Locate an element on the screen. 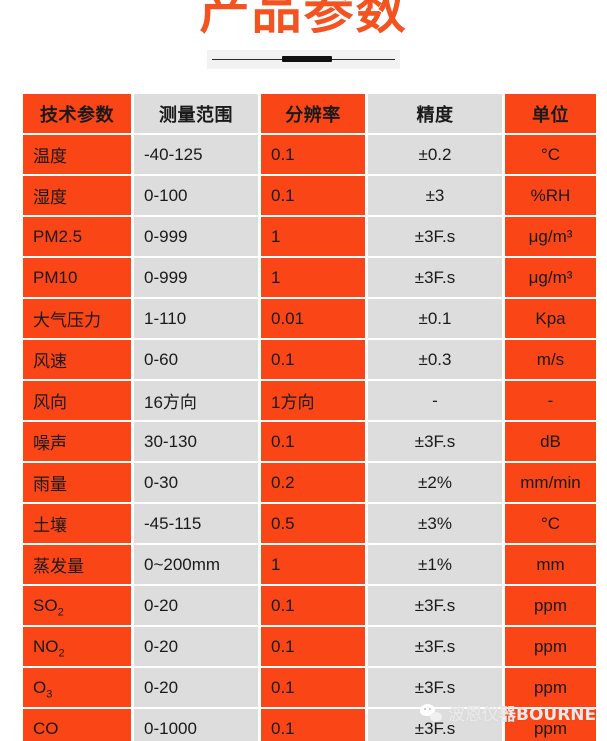  cell-range: 30-130 is located at coordinates (196, 441).